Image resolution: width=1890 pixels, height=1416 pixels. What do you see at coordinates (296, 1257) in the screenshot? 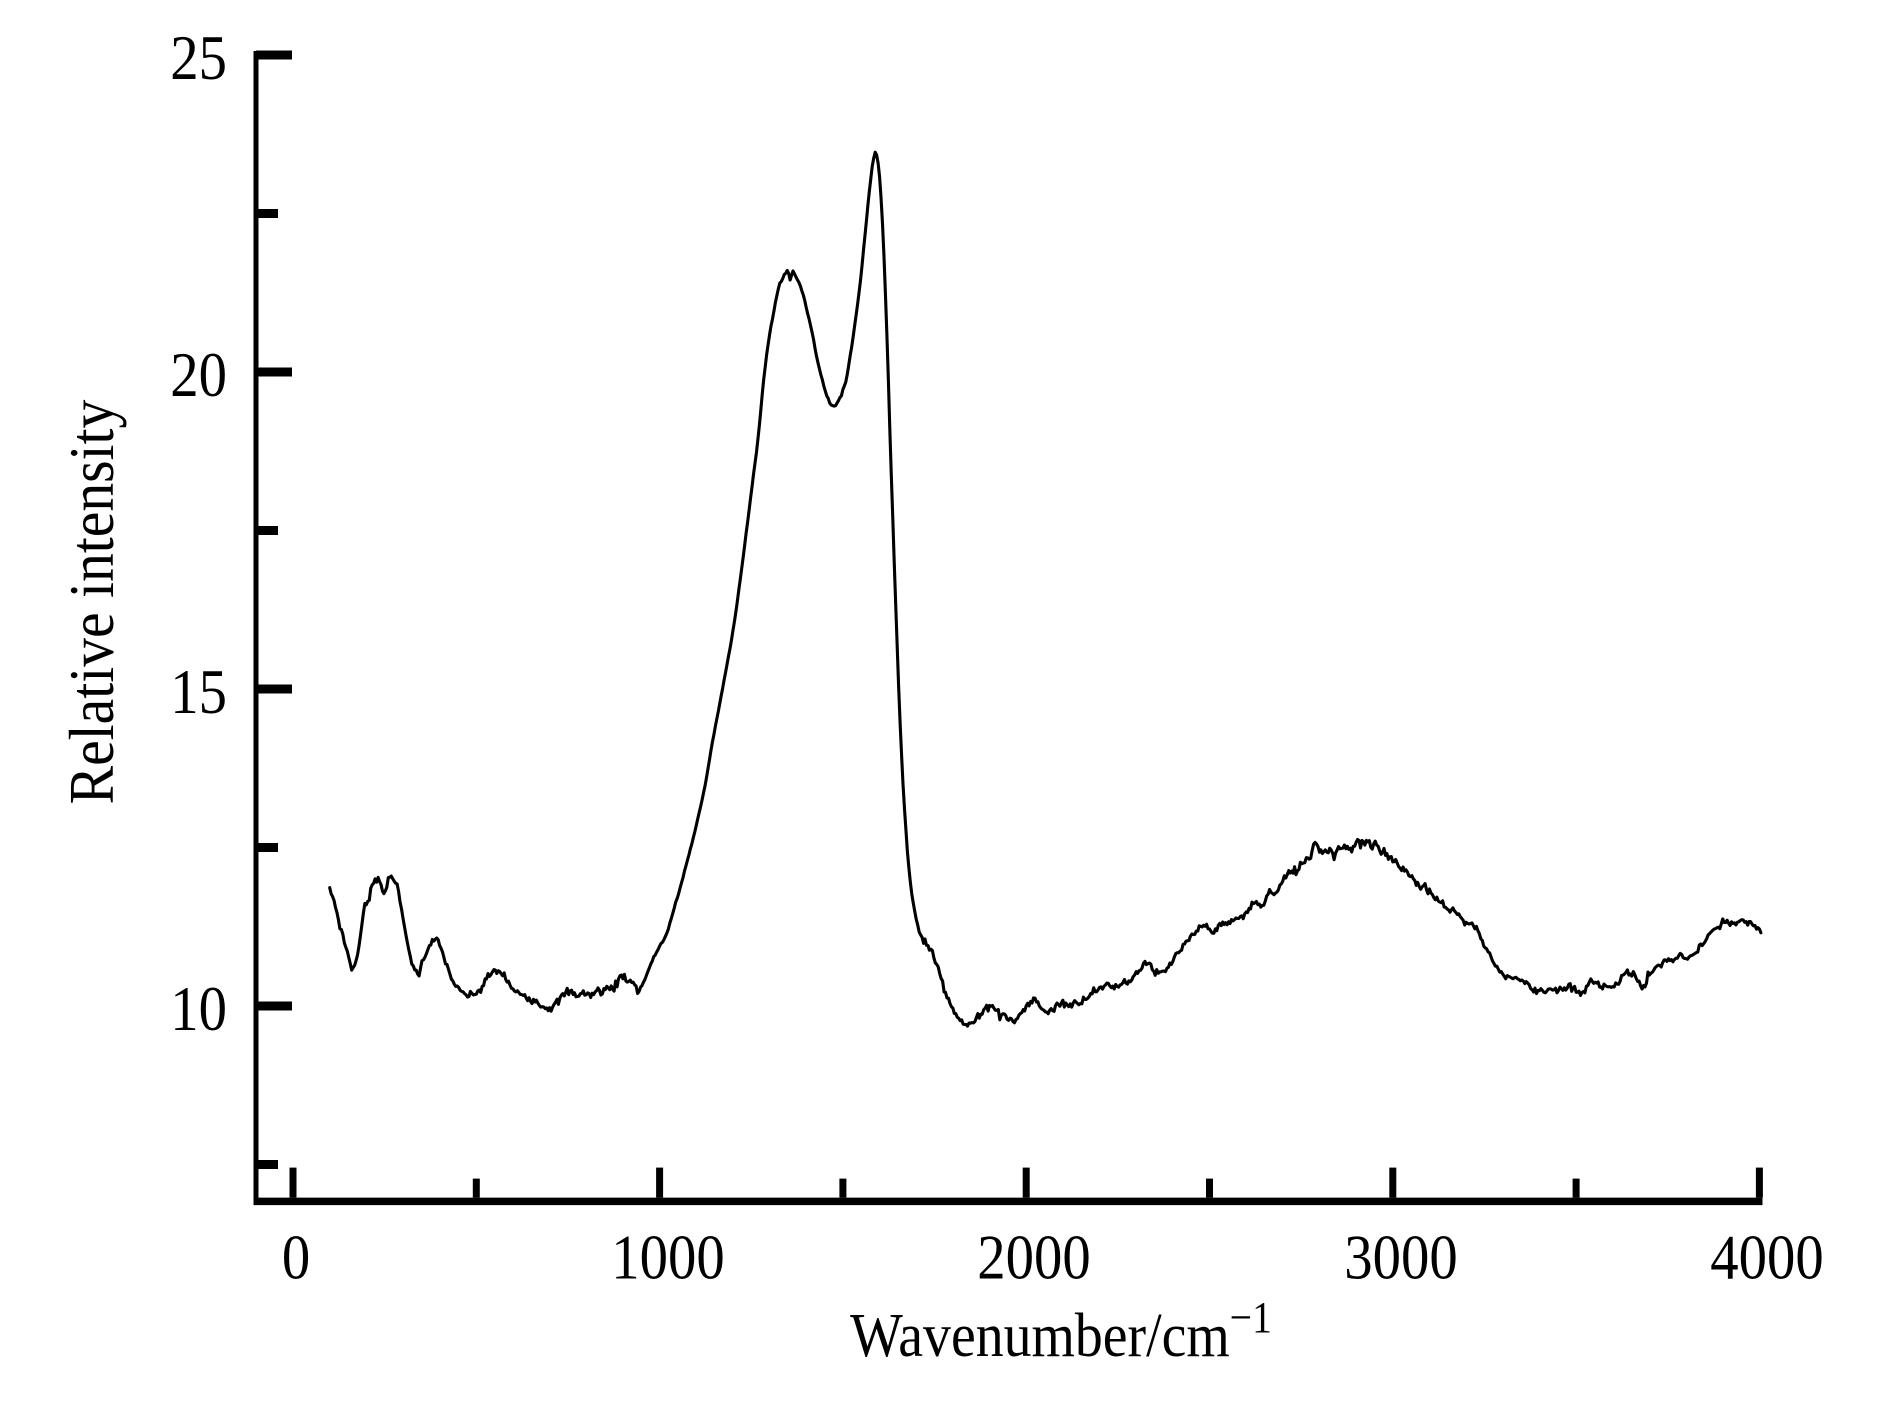
I see `svg-text: 0` at bounding box center [296, 1257].